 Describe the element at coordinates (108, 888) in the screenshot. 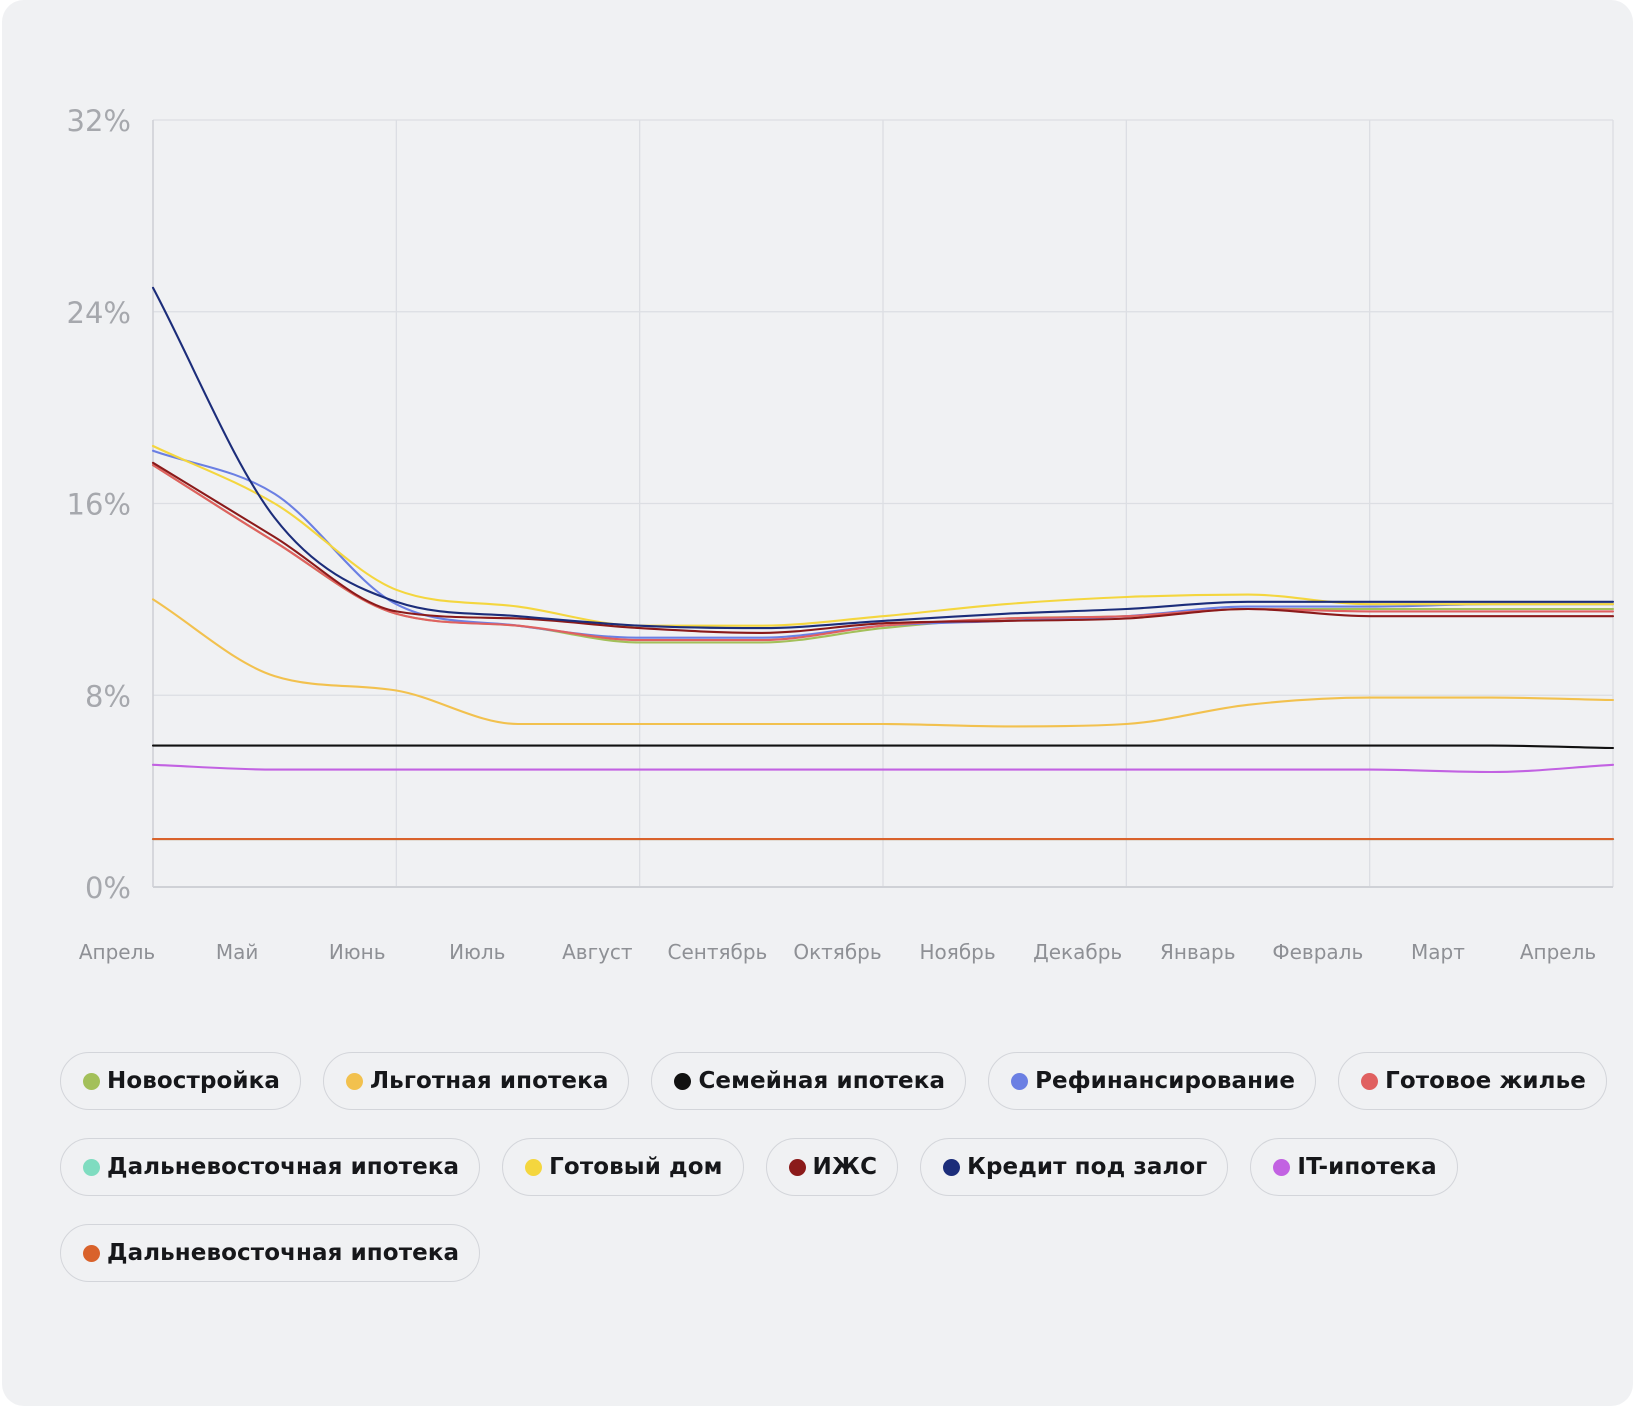

I see `y-tick-label: 0%` at that location.